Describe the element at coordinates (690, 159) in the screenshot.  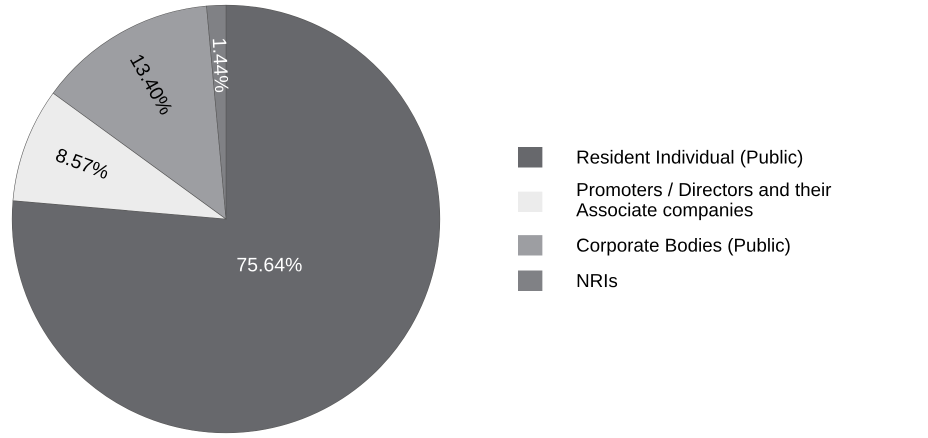
I see `legend-label: Resident Individual (Public)` at that location.